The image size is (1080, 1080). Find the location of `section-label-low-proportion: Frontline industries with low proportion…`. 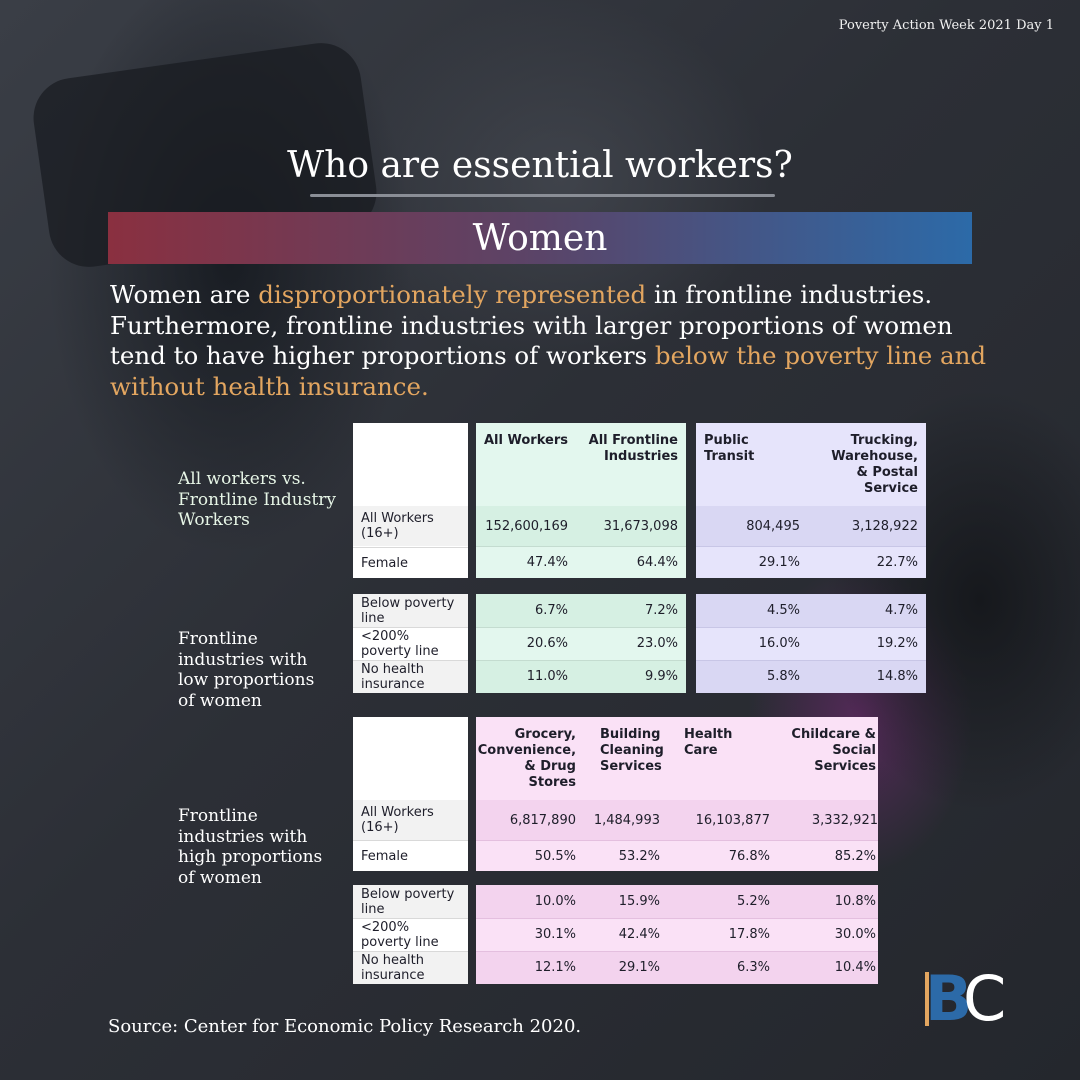

section-label-low-proportion: Frontline industries with low proportion… is located at coordinates (246, 670).